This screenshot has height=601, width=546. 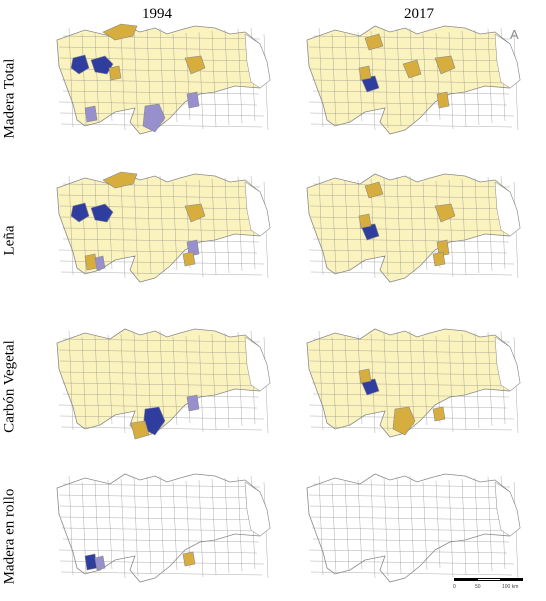 I want to click on map-madera-en-rollo-1994, so click(x=163, y=528).